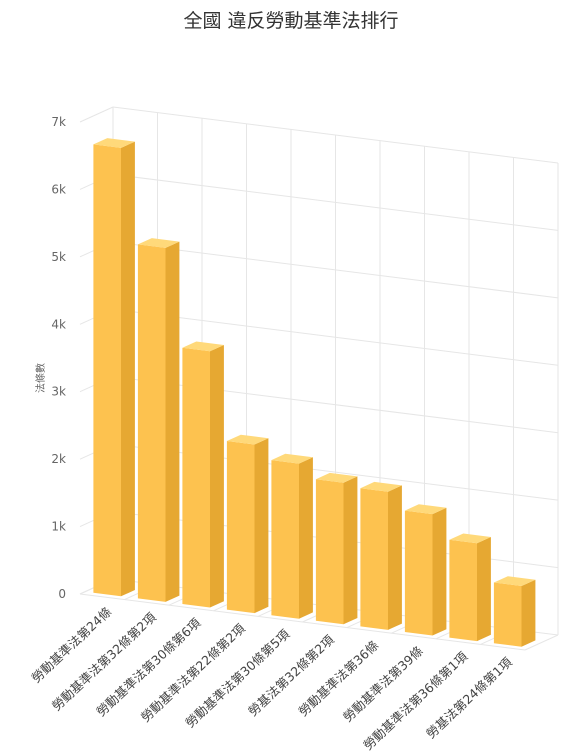 The image size is (582, 754). I want to click on y-axis-title: 法條數, so click(40, 378).